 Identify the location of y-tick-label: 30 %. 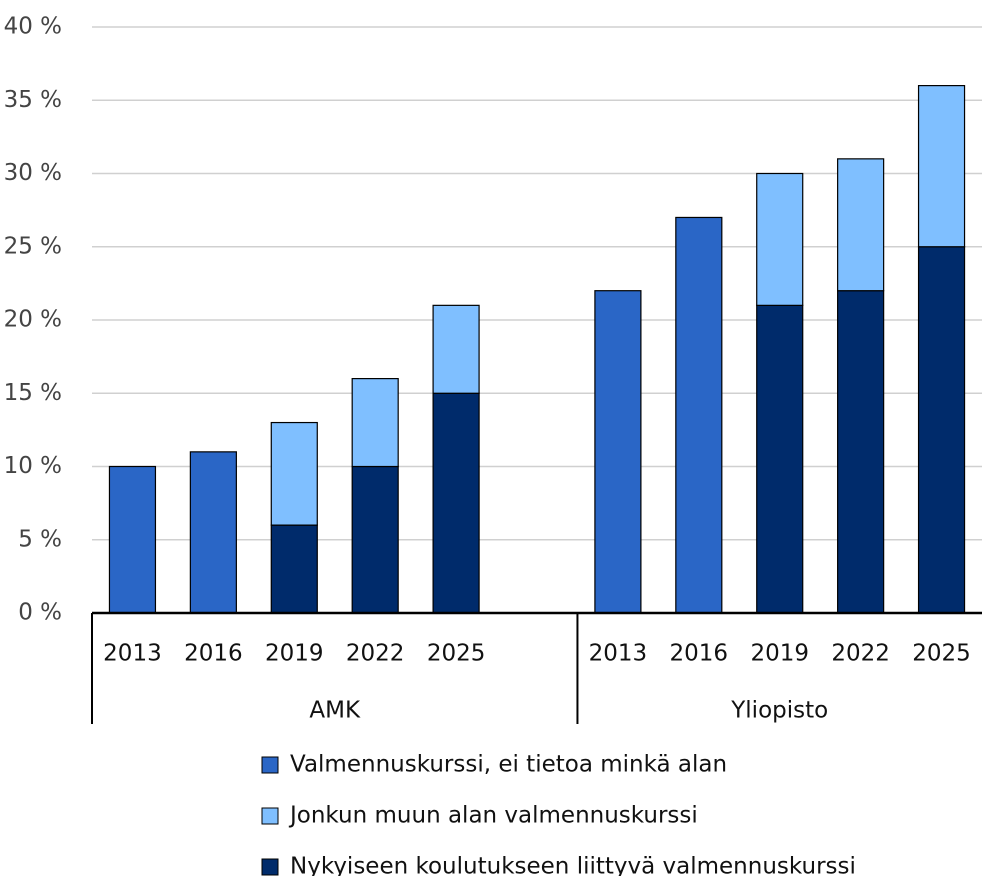
(33, 173).